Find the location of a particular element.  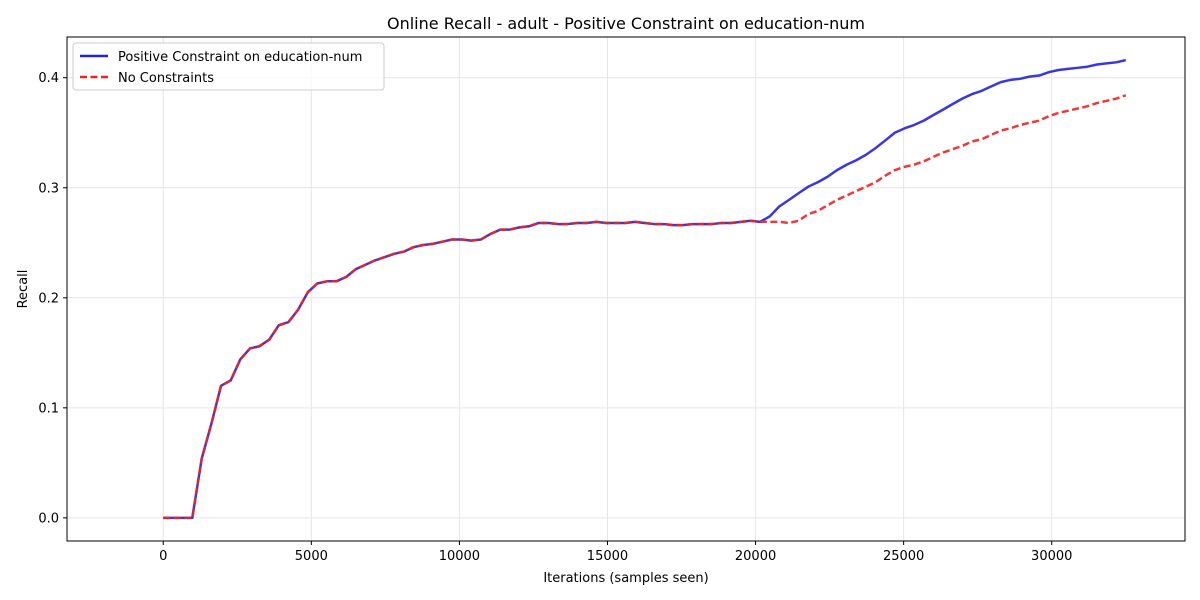

x-axis-label: Iterations (samples seen) is located at coordinates (625, 578).